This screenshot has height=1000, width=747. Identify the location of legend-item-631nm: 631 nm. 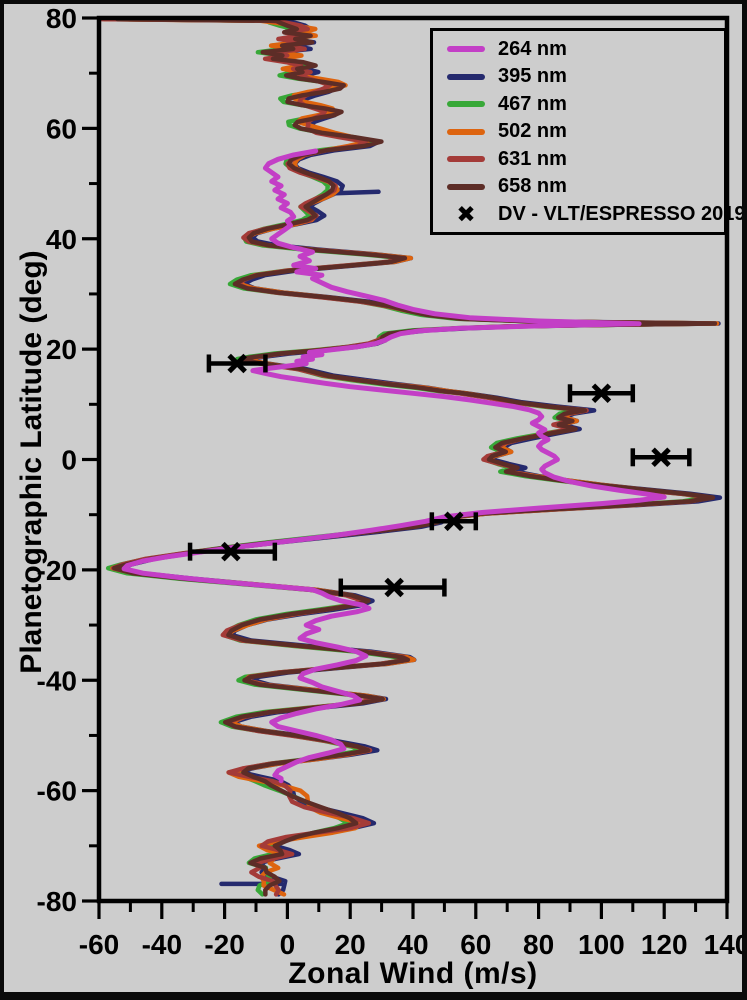
(585, 159).